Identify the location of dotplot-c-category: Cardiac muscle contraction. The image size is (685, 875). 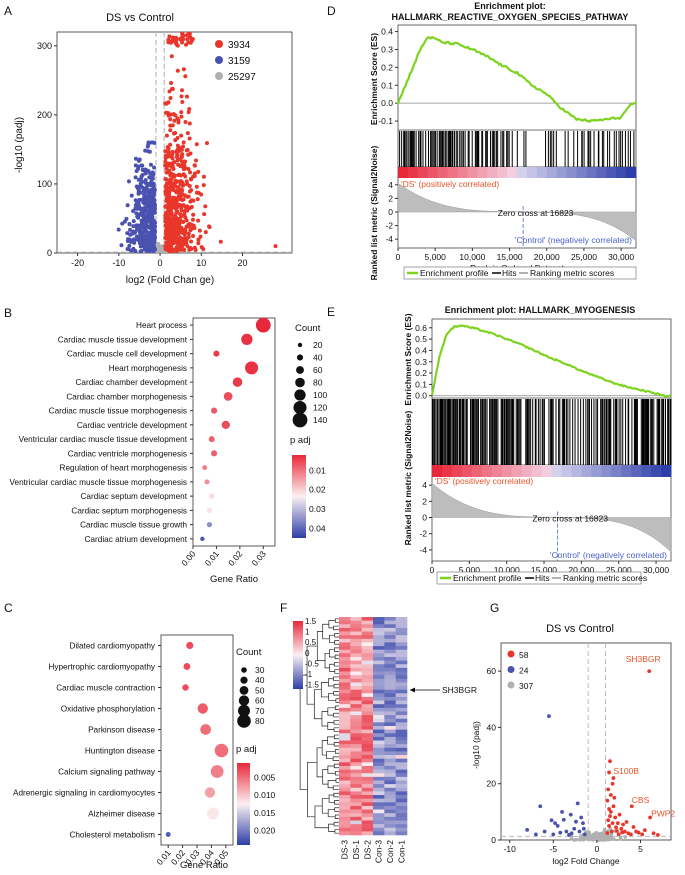
(105, 688).